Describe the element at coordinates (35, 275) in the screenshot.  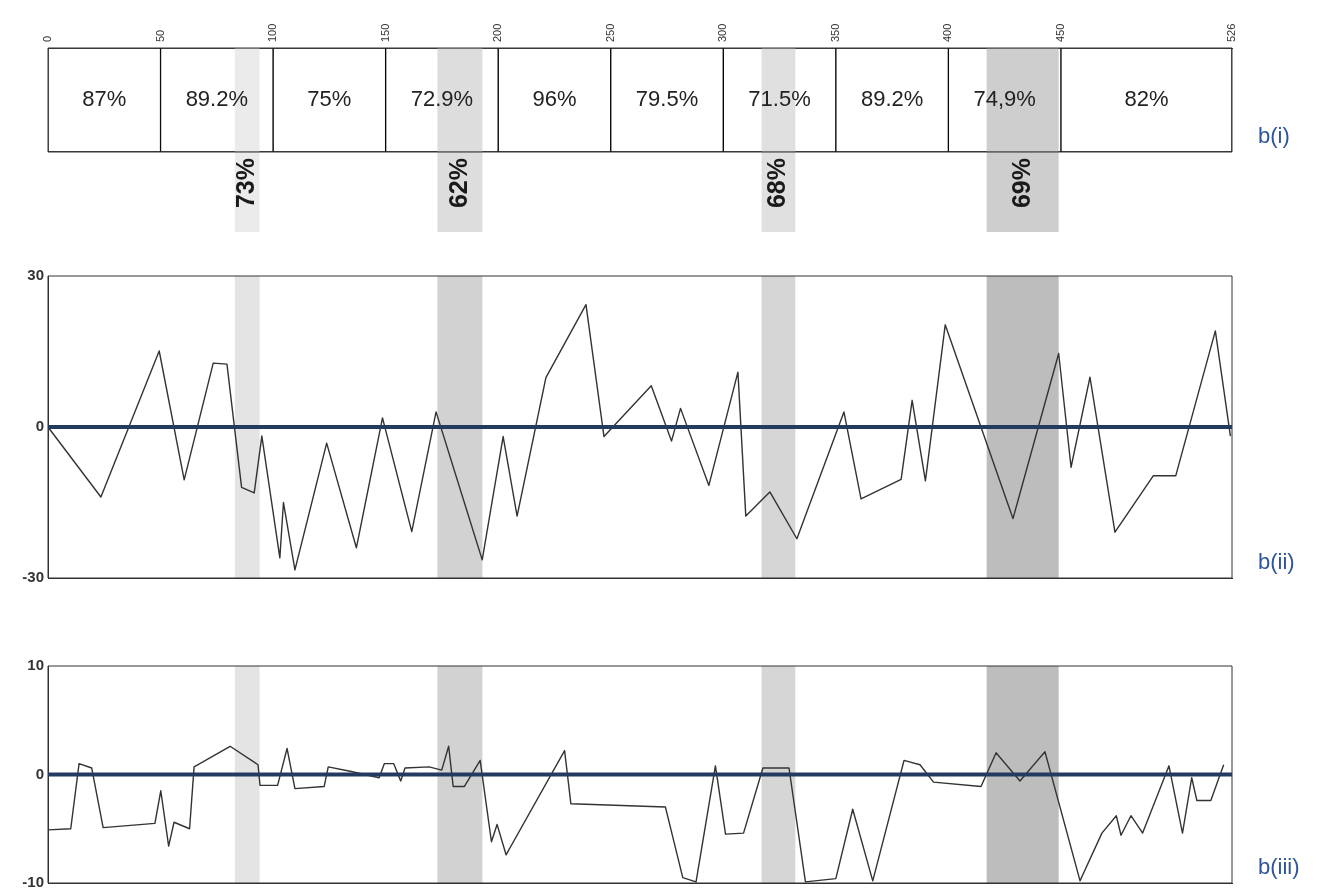
I see `y-tick-label: 30` at that location.